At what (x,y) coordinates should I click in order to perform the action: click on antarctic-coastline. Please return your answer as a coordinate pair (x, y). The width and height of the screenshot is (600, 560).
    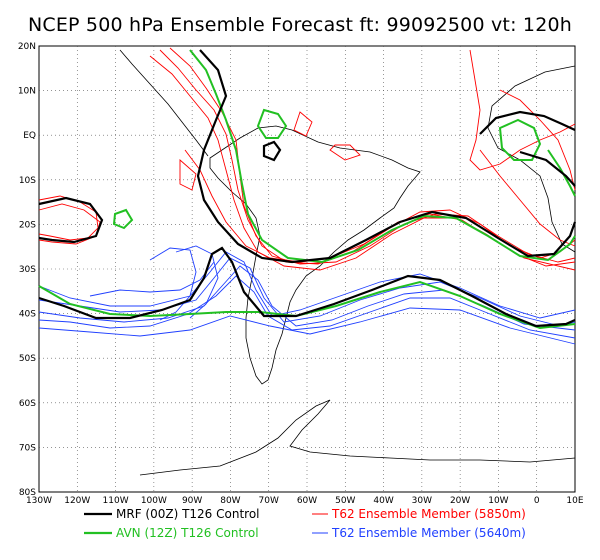
    Looking at the image, I should click on (357, 437).